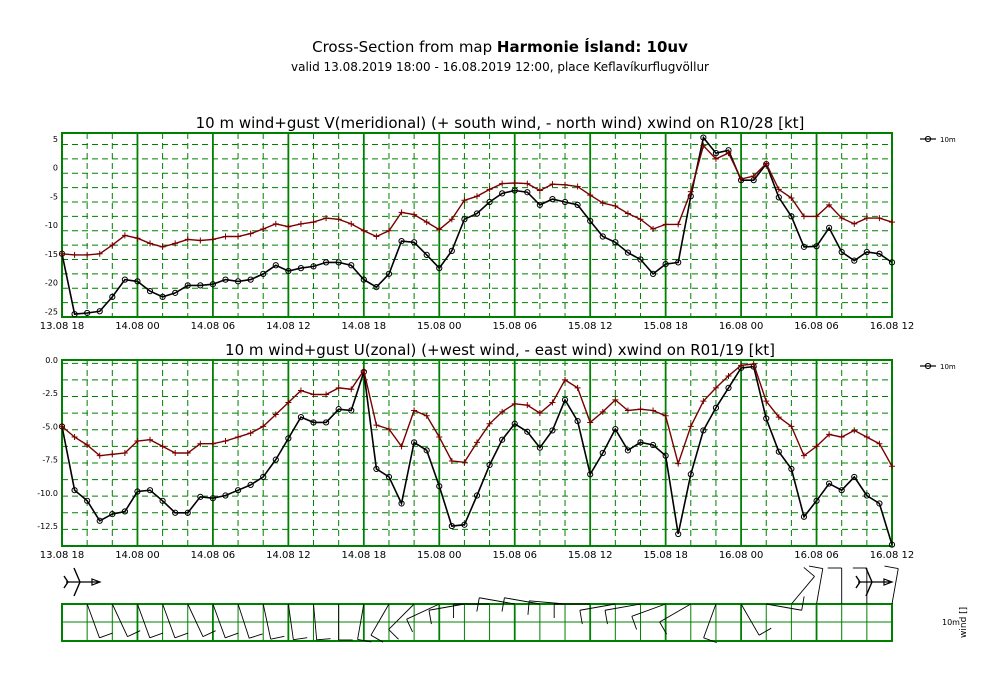 The width and height of the screenshot is (1000, 679). I want to click on y-tick-label: -5, so click(54, 196).